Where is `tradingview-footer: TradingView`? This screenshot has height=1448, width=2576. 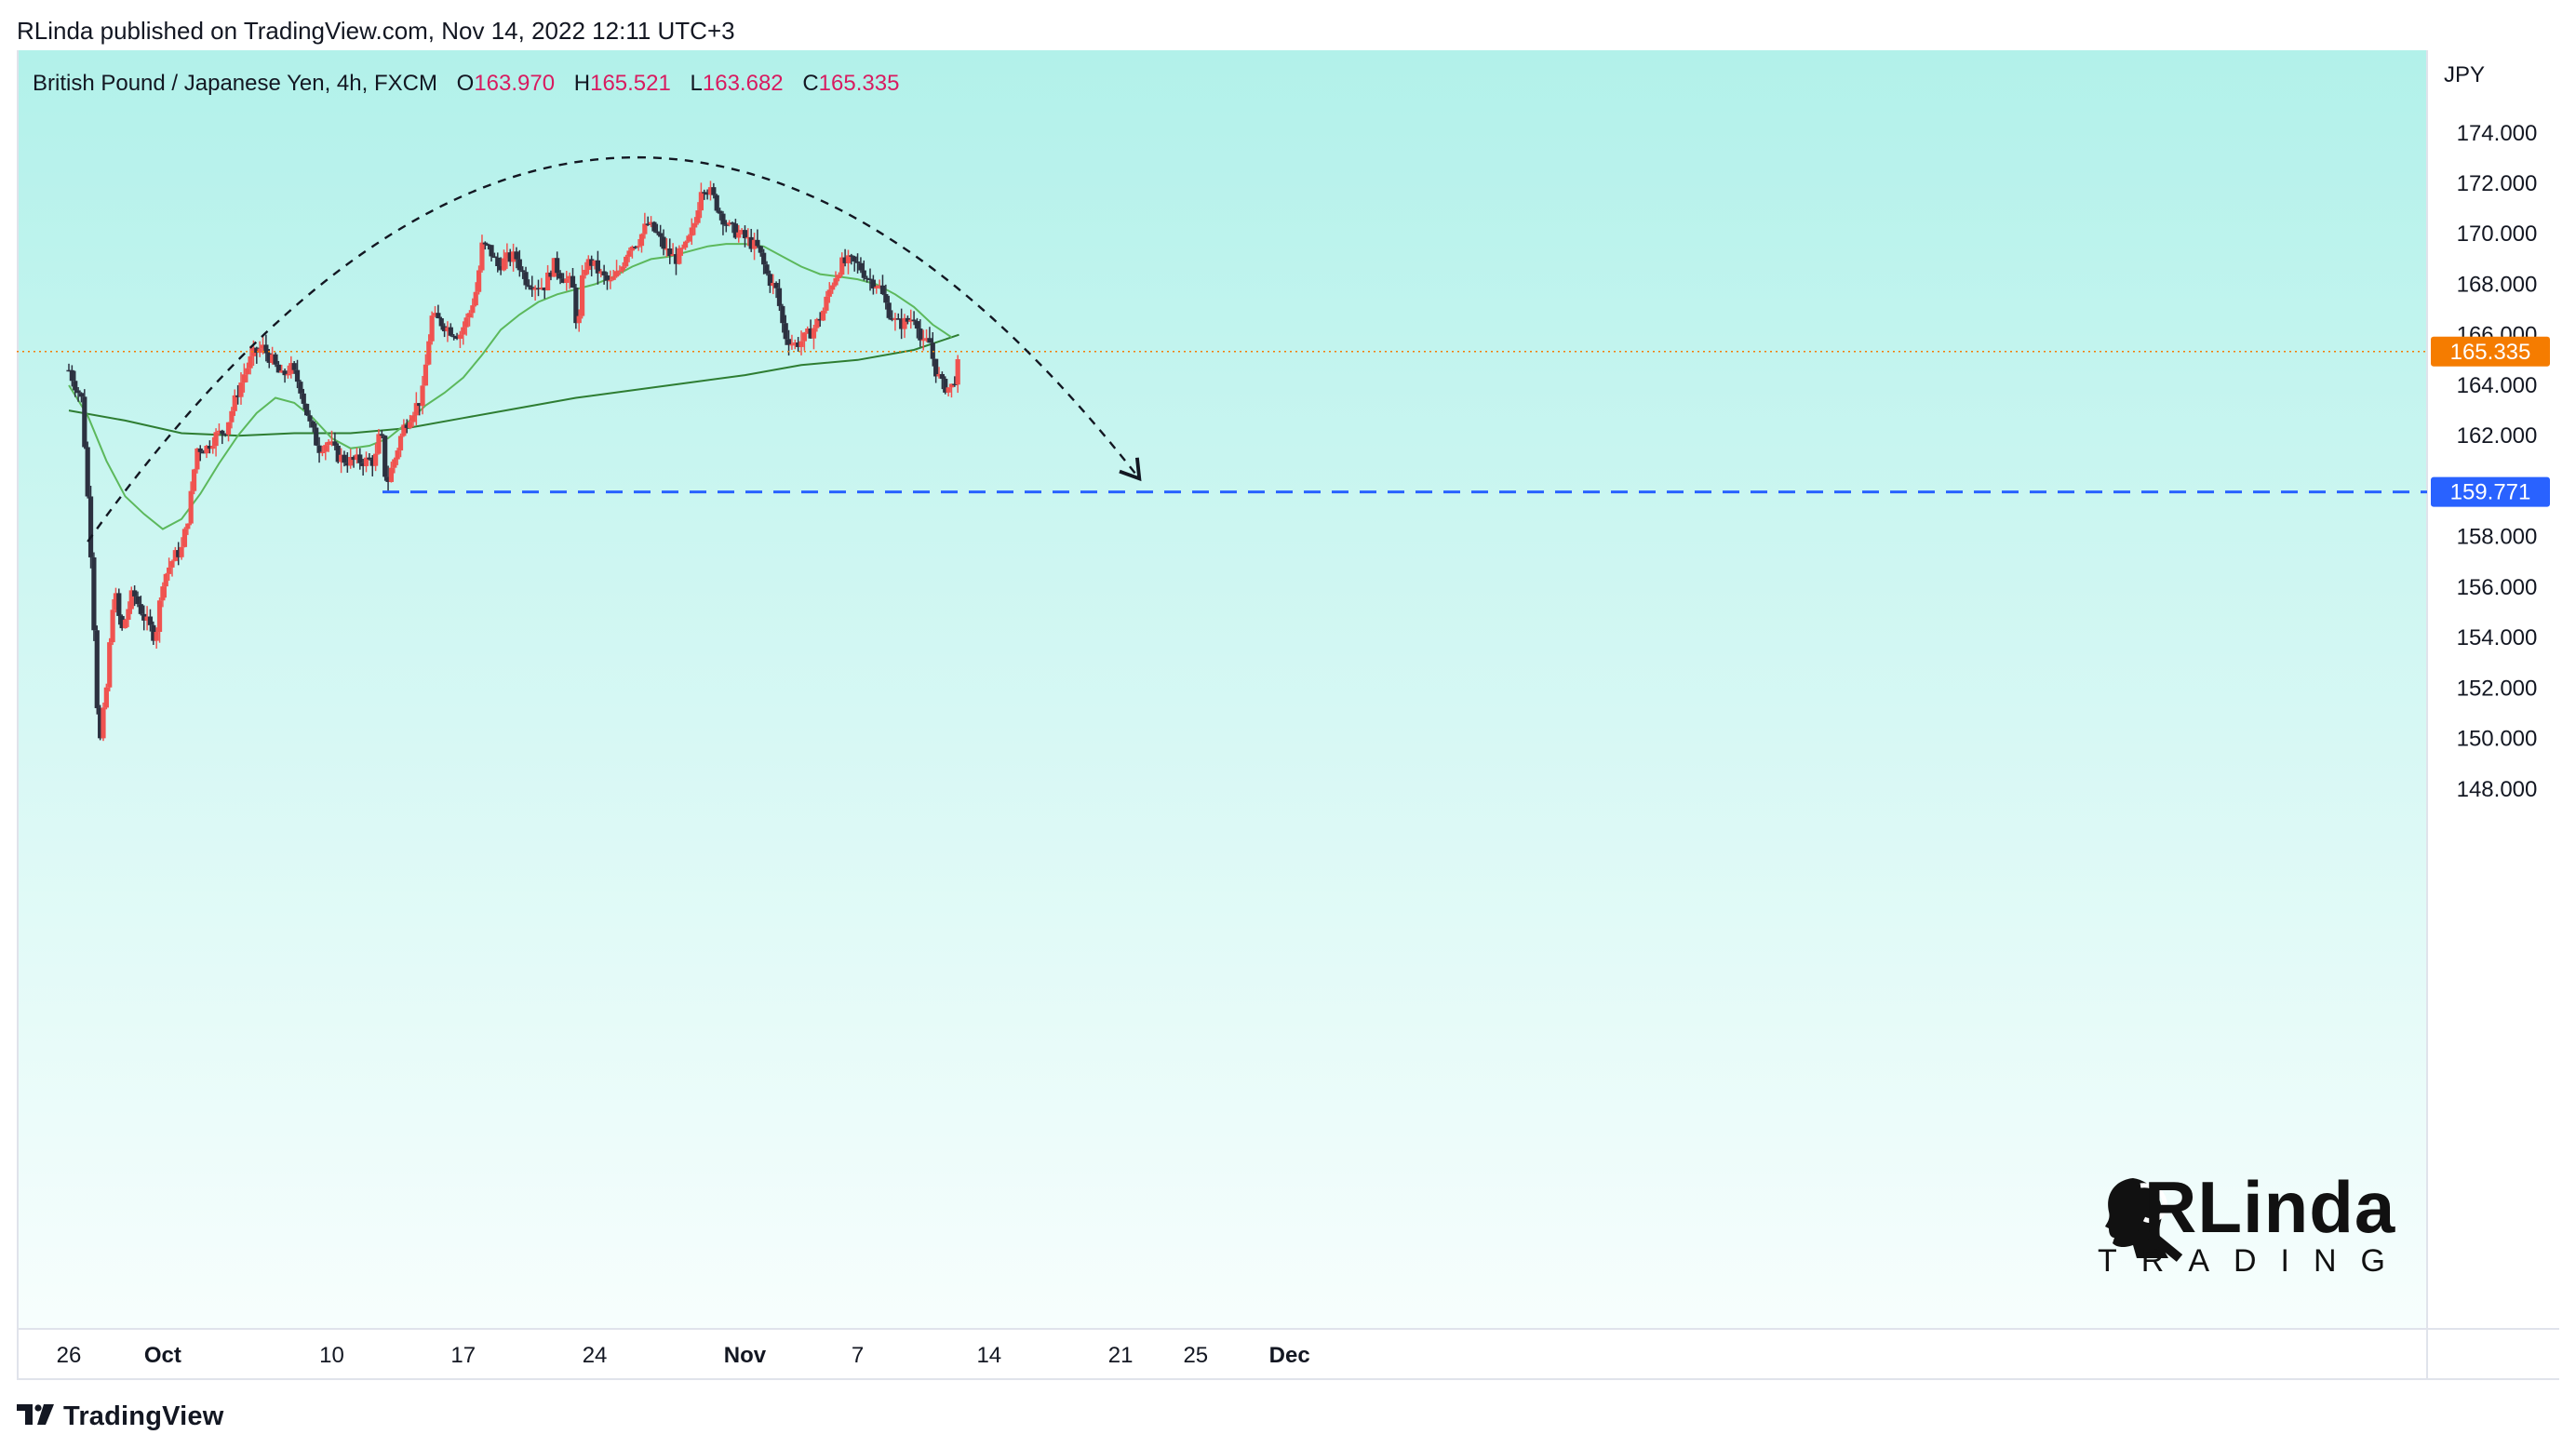
tradingview-footer: TradingView is located at coordinates (120, 1416).